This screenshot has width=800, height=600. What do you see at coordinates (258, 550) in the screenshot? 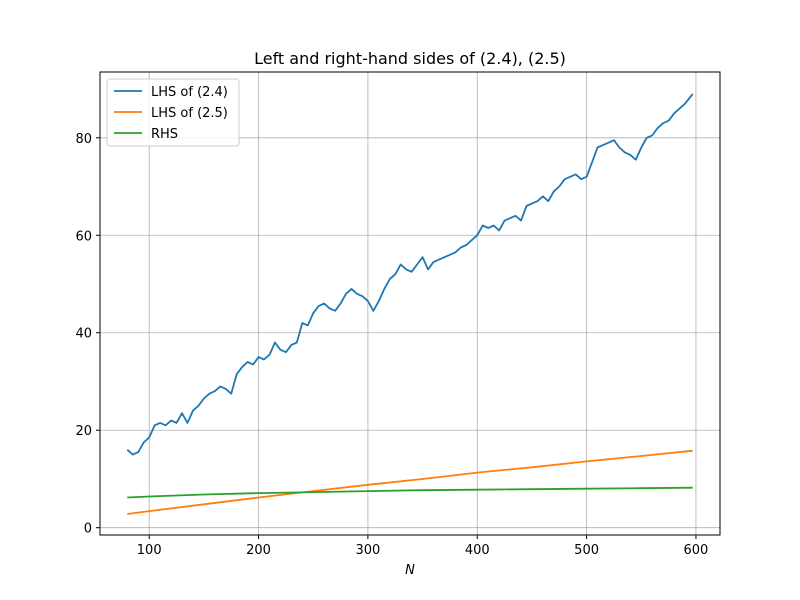
I see `x-tick-label: 200` at bounding box center [258, 550].